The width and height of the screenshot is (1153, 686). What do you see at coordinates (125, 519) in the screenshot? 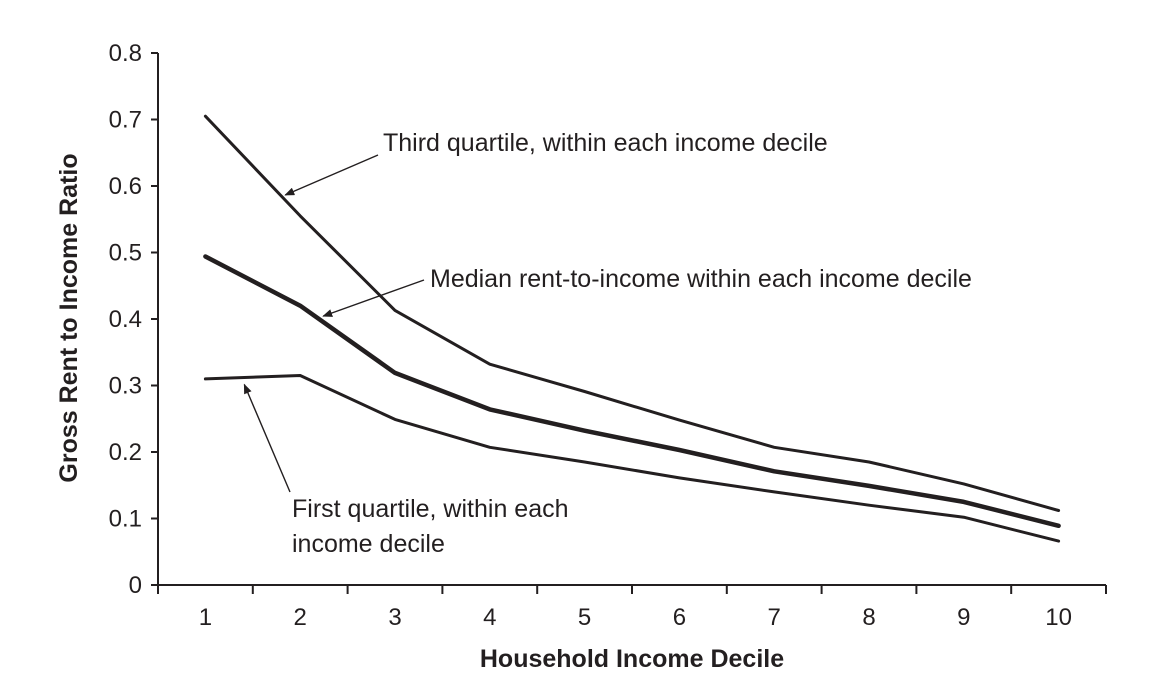
I see `y-tick-label: 0.1` at bounding box center [125, 519].